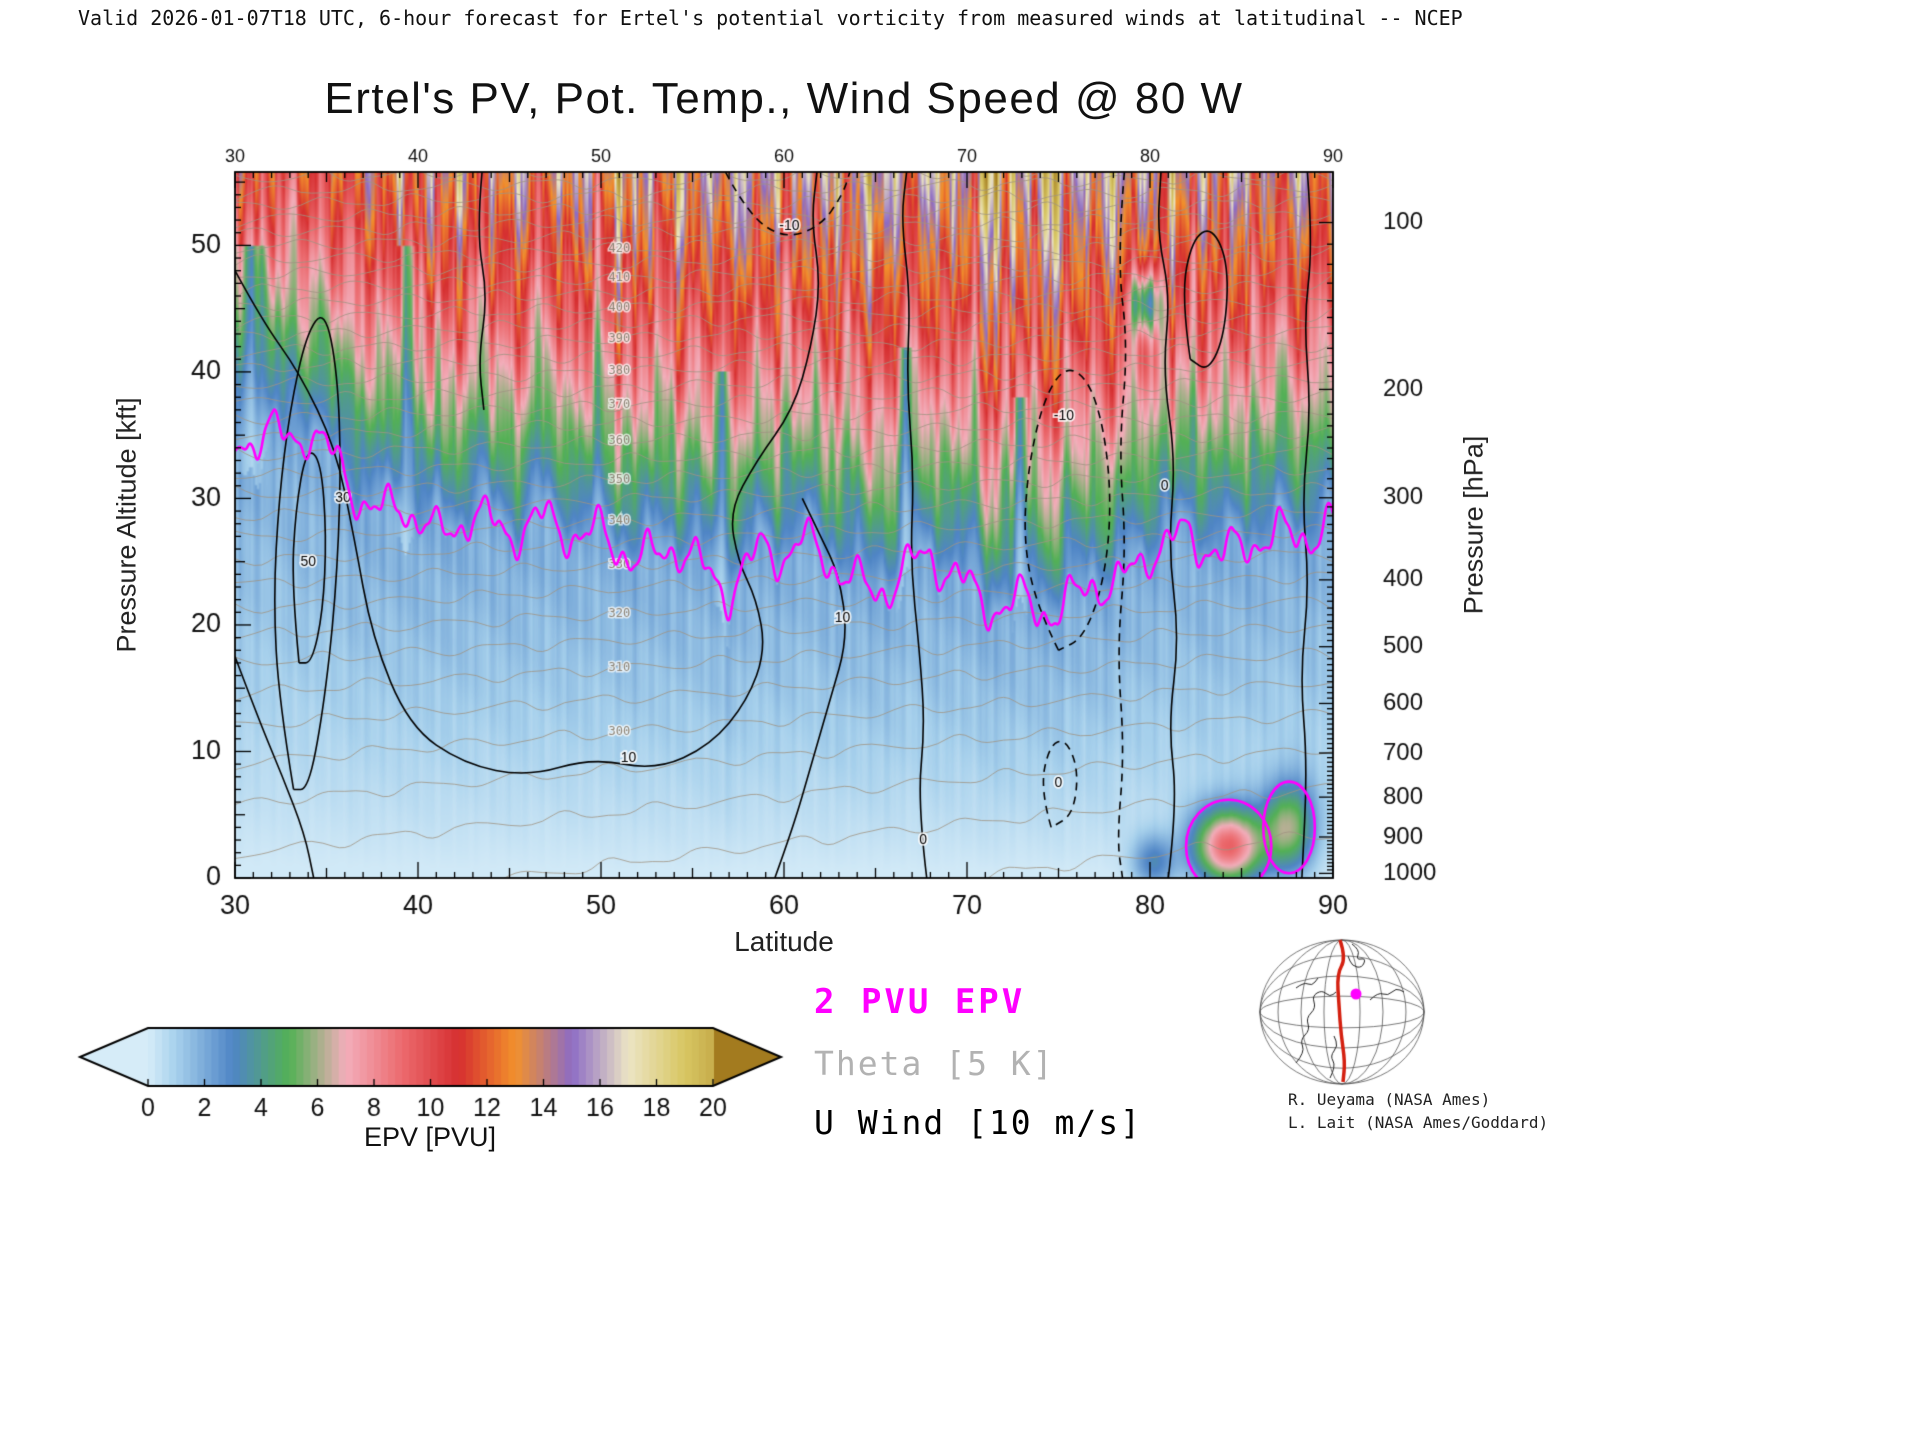  Describe the element at coordinates (430, 1137) in the screenshot. I see `colorbar-label: EPV [PVU]` at that location.